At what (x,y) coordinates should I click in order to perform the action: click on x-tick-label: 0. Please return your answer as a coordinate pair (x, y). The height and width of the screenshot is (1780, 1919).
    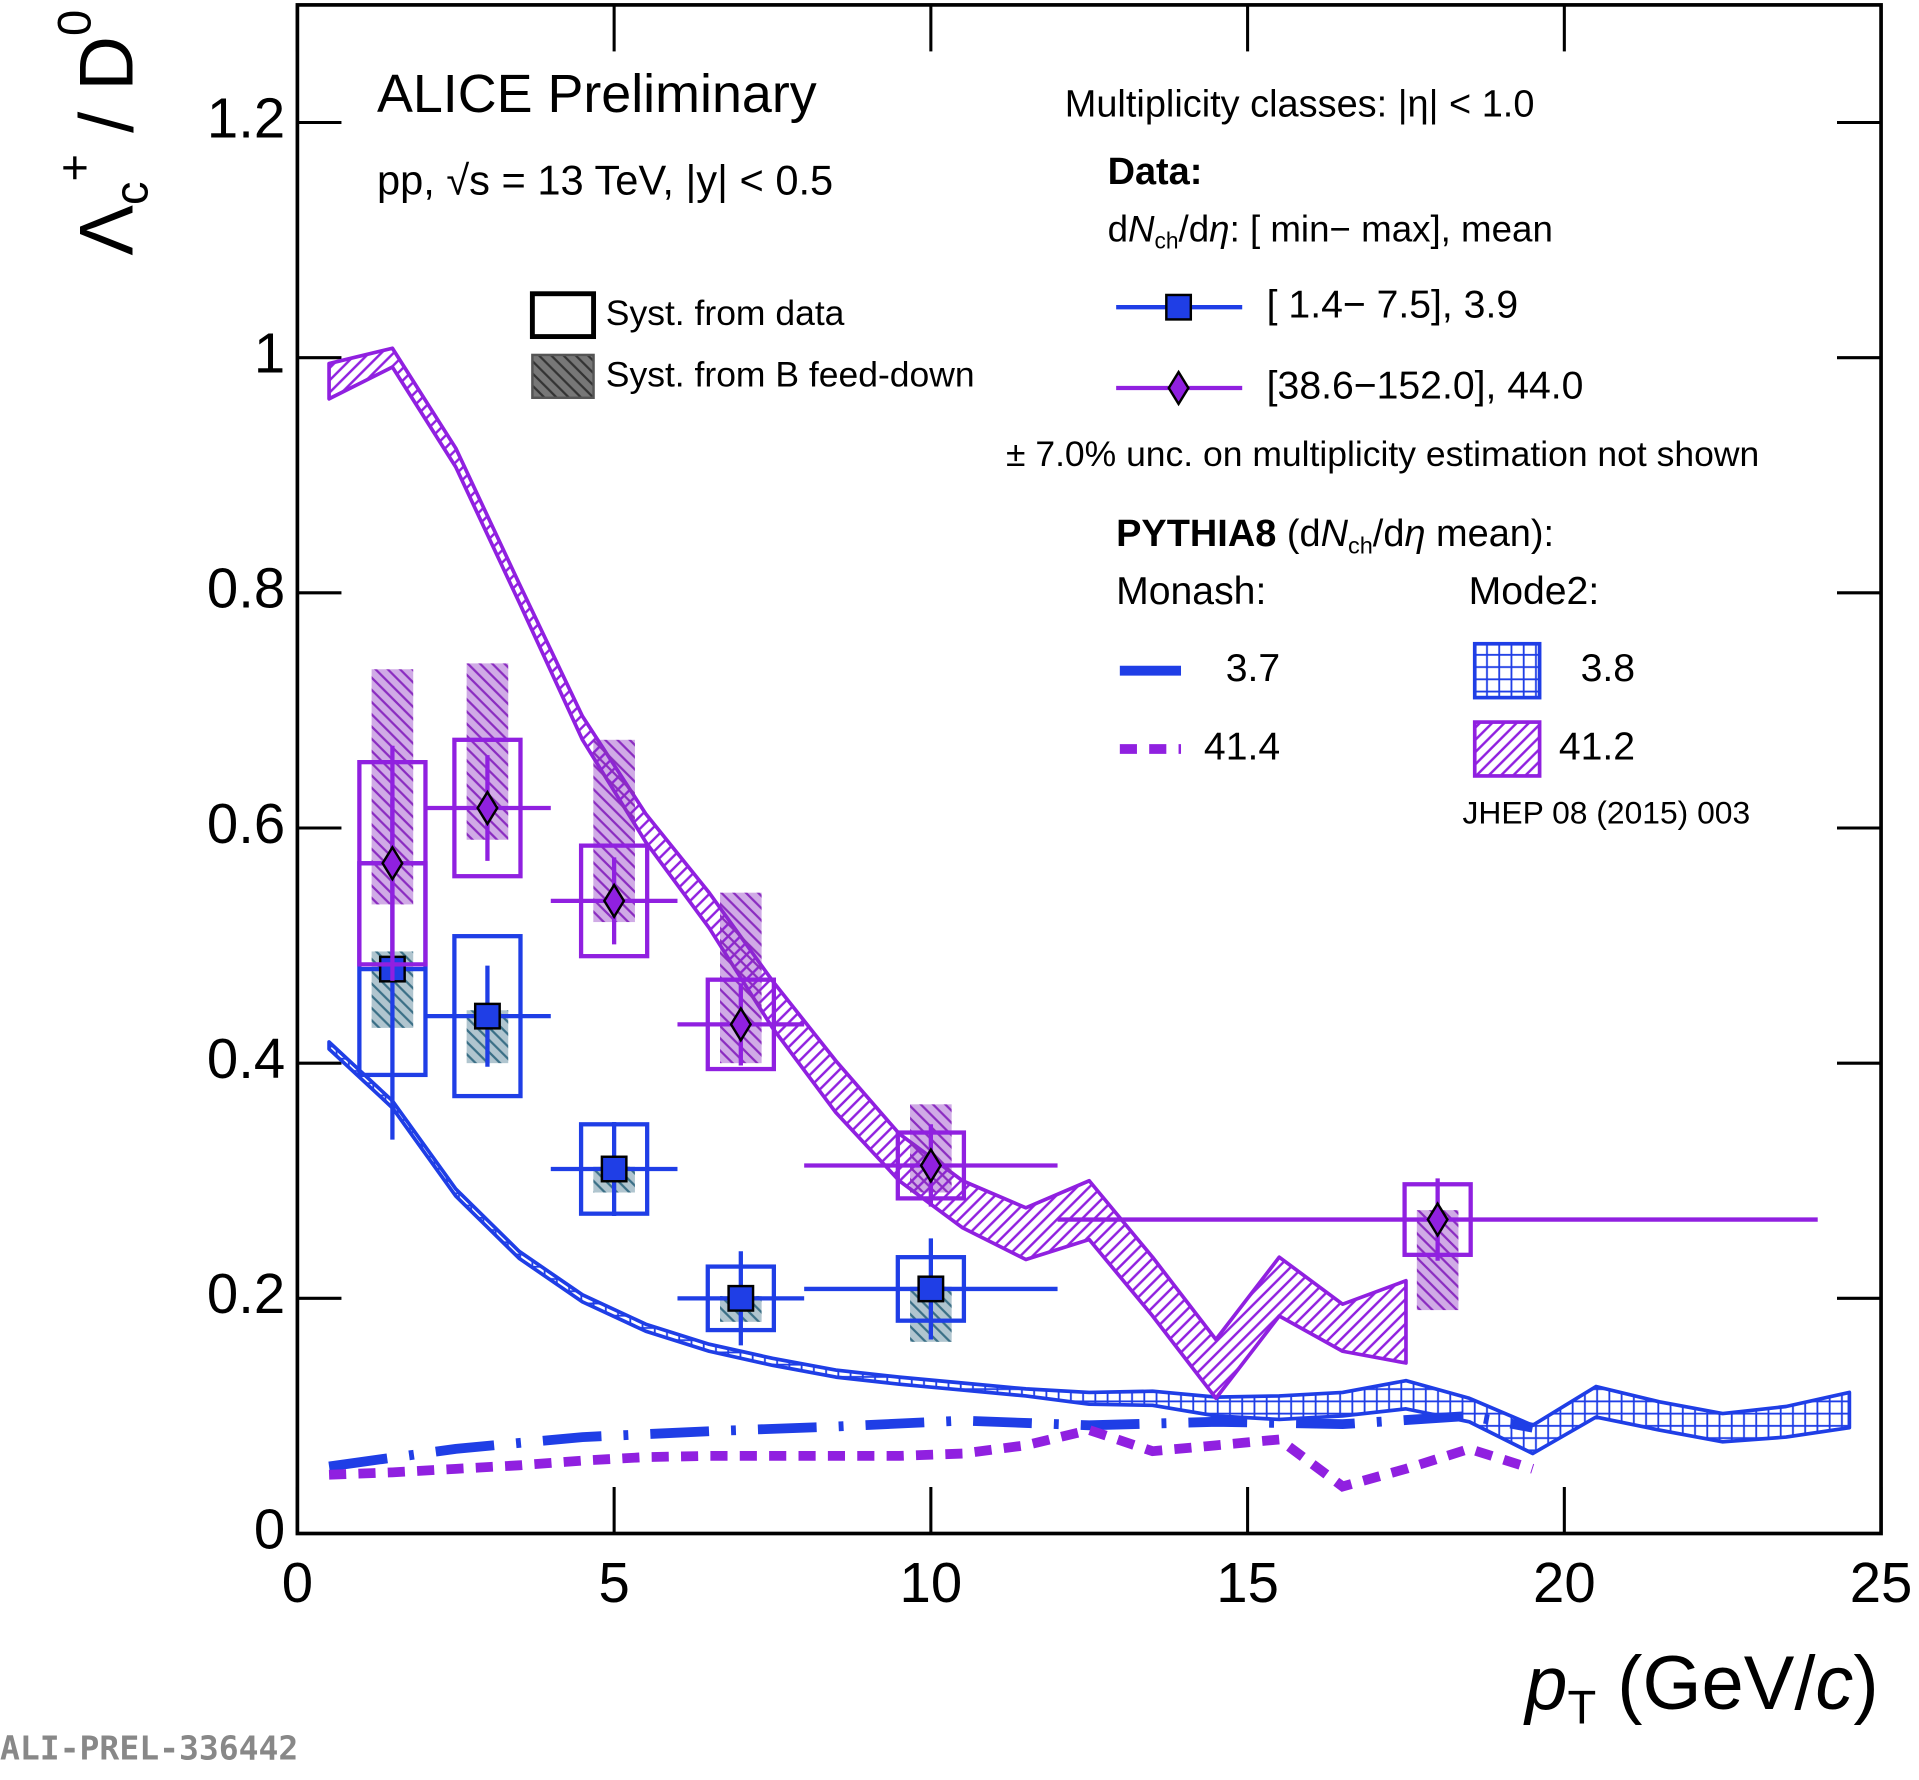
    Looking at the image, I should click on (297, 1582).